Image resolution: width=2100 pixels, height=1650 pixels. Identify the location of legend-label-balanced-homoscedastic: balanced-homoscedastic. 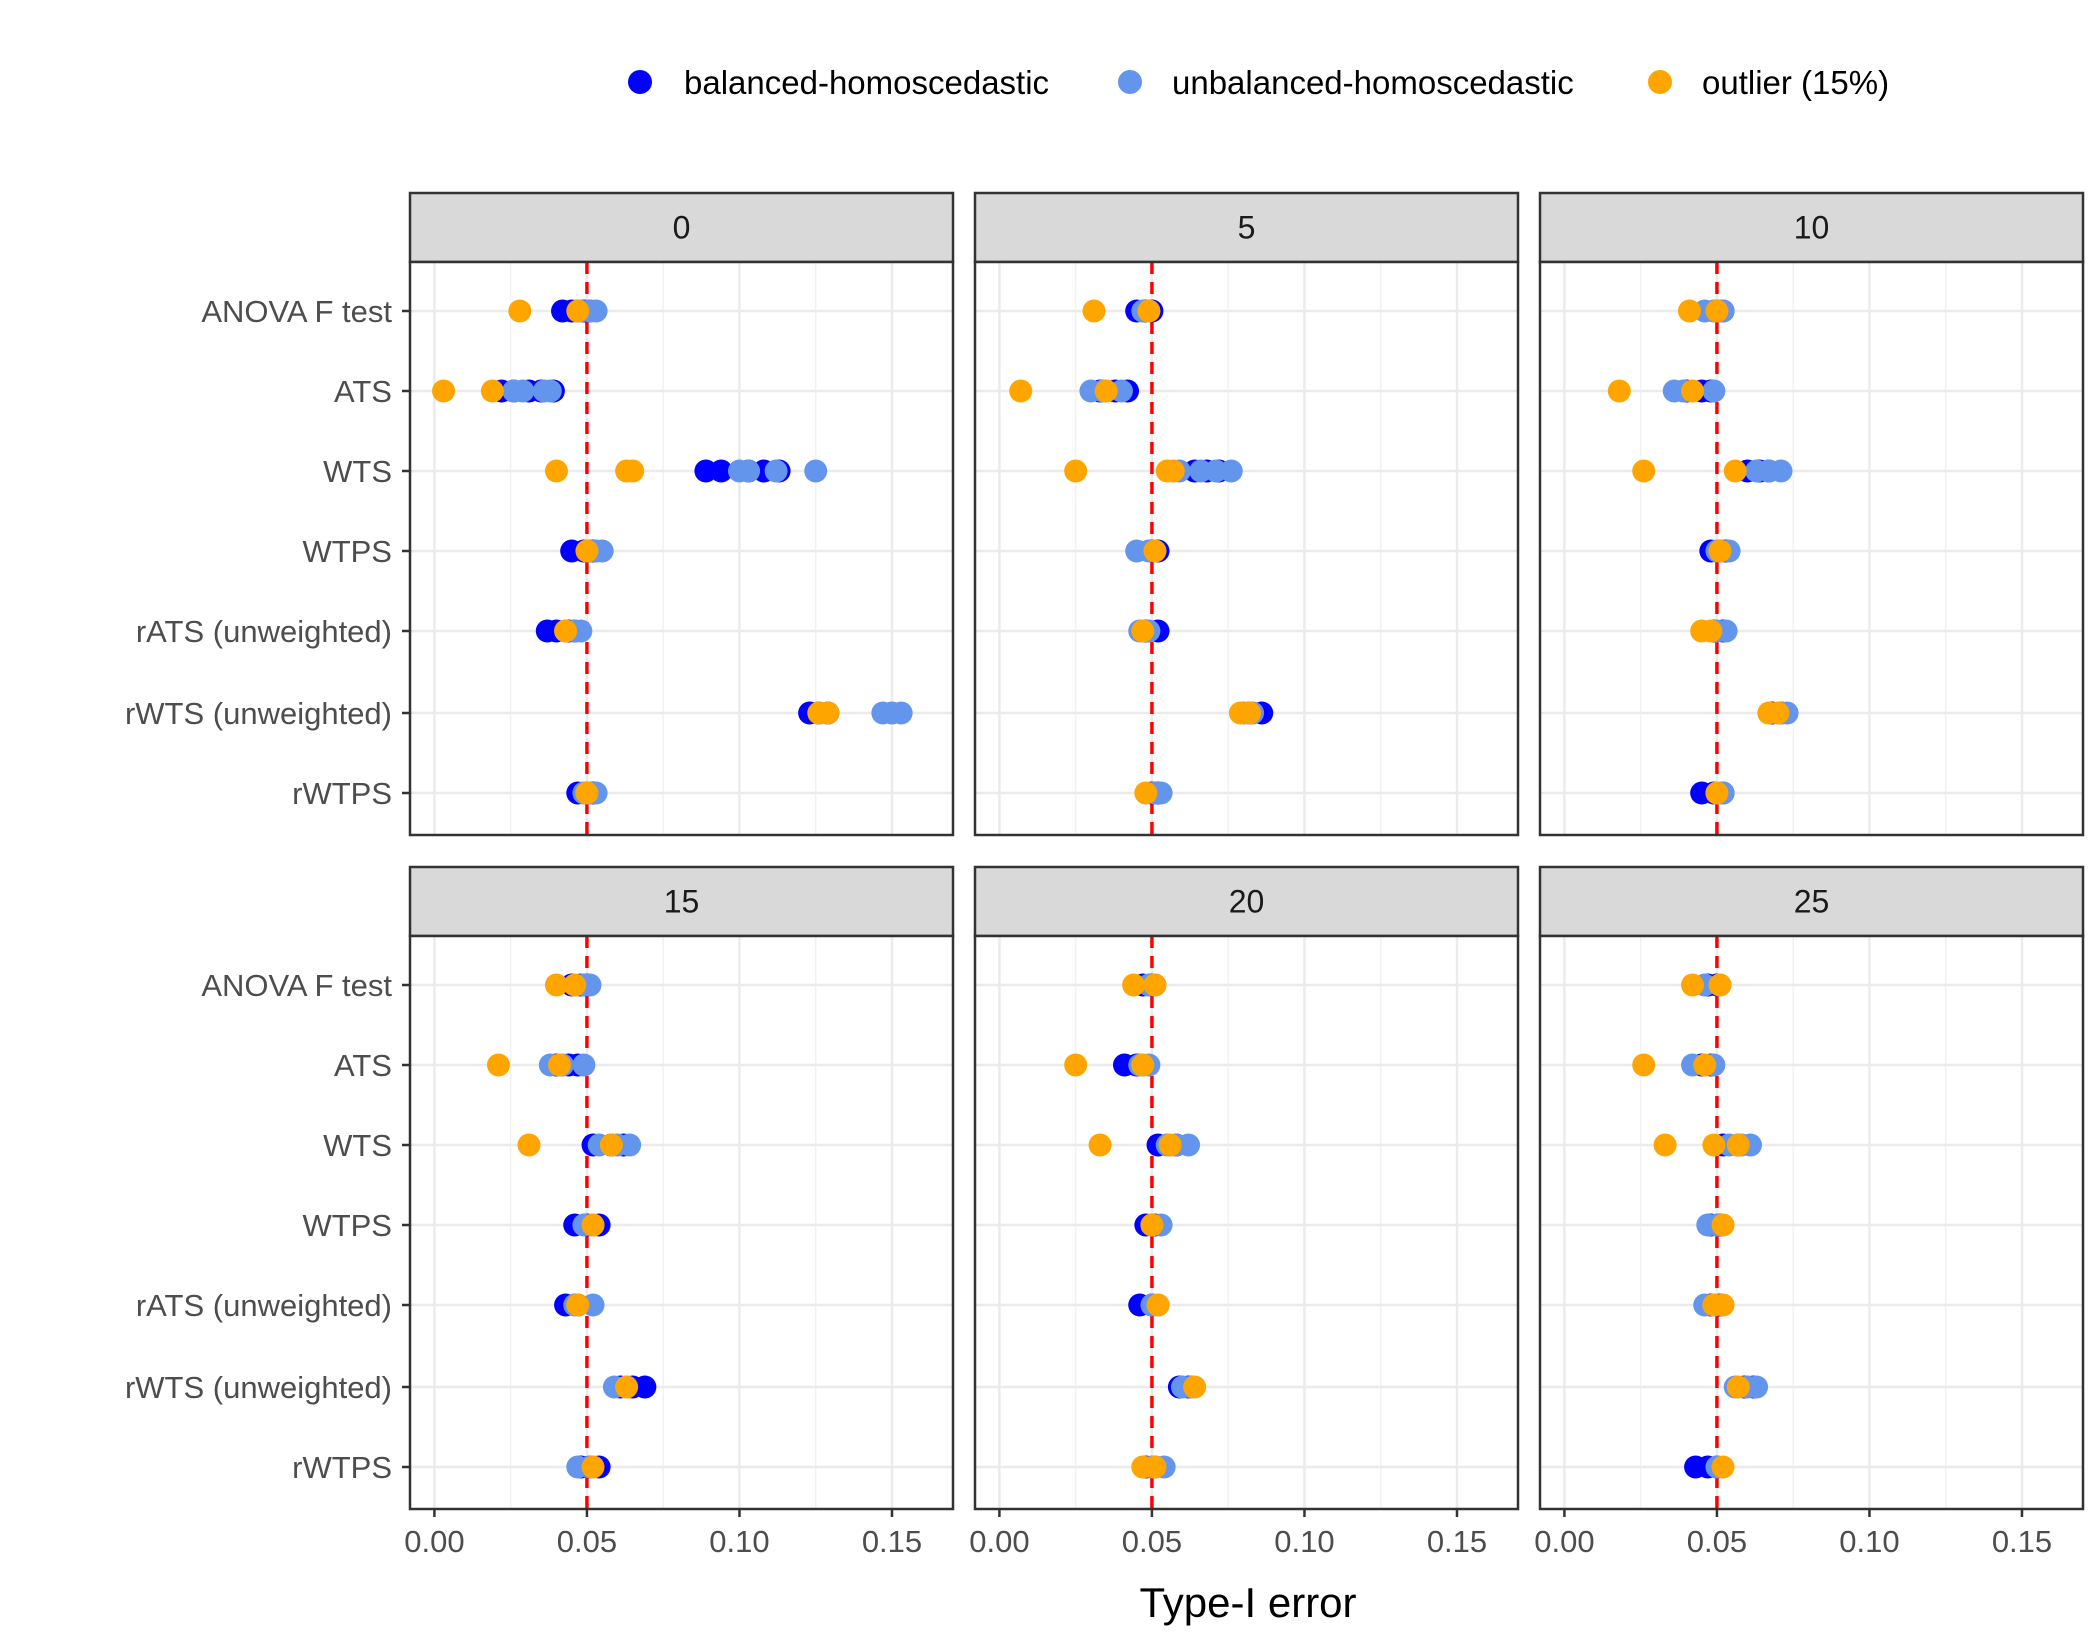
(866, 82).